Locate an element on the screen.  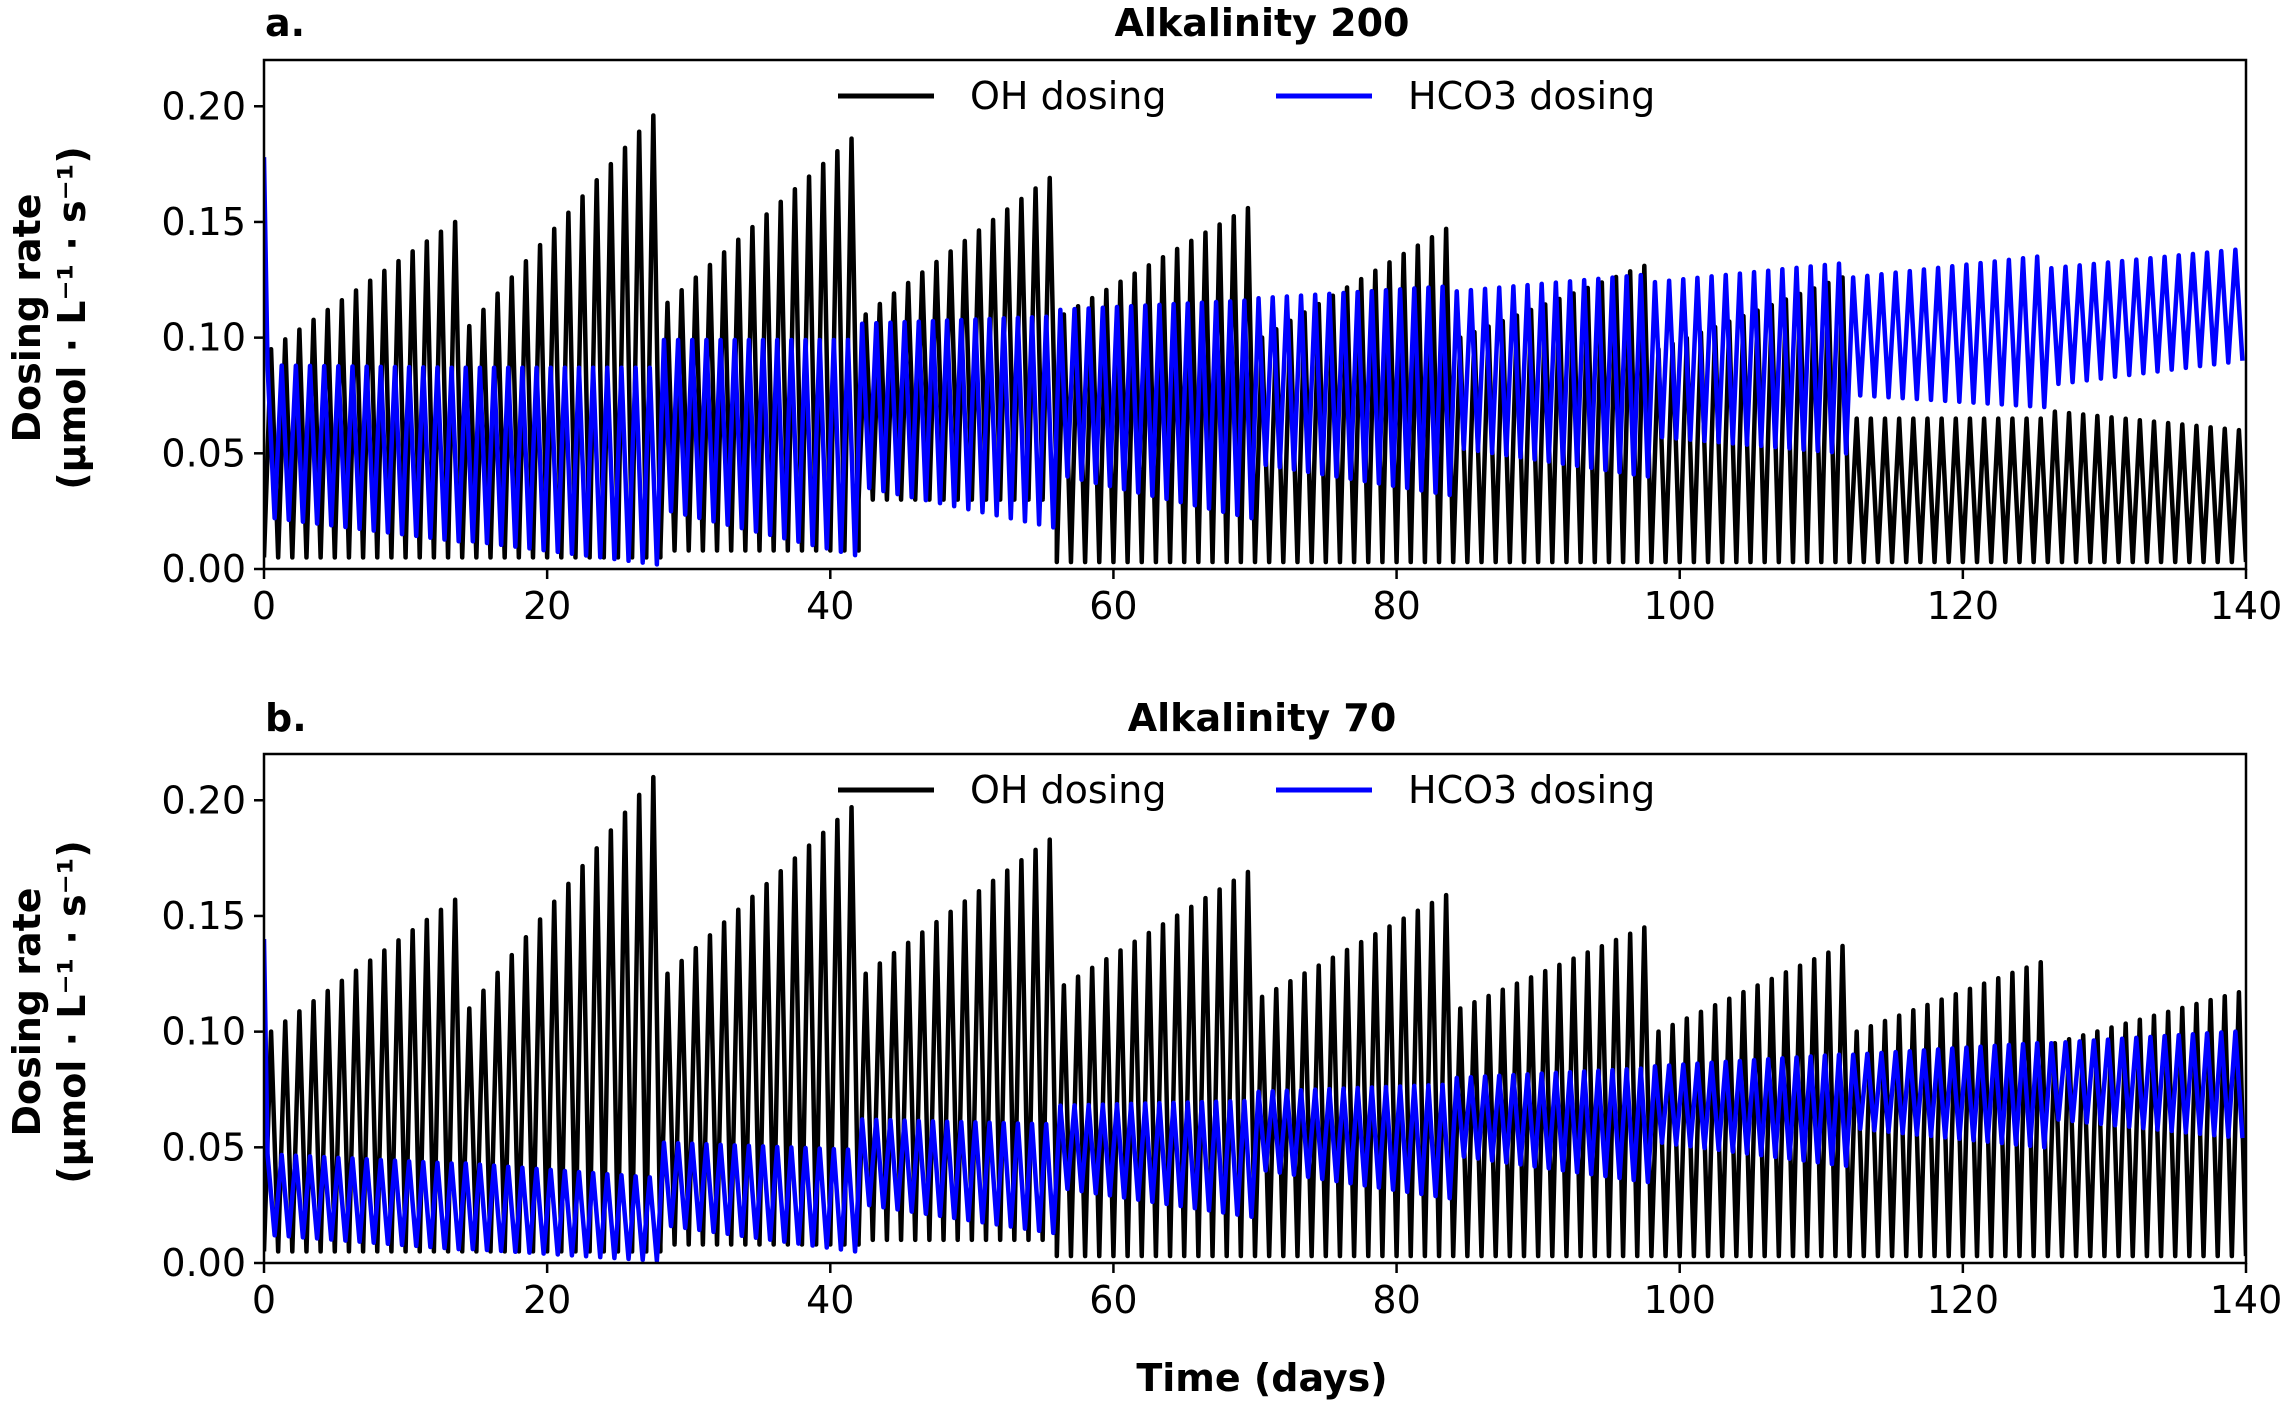
panel-title: Alkalinity 70 is located at coordinates (1262, 718).